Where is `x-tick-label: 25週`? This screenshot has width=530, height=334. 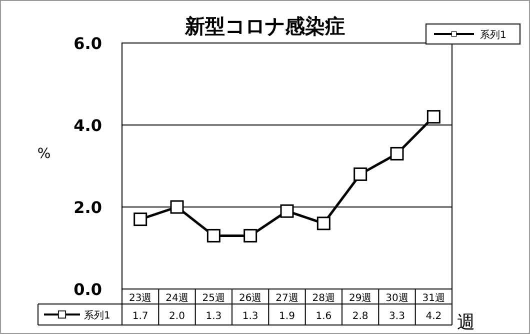 x-tick-label: 25週 is located at coordinates (214, 298).